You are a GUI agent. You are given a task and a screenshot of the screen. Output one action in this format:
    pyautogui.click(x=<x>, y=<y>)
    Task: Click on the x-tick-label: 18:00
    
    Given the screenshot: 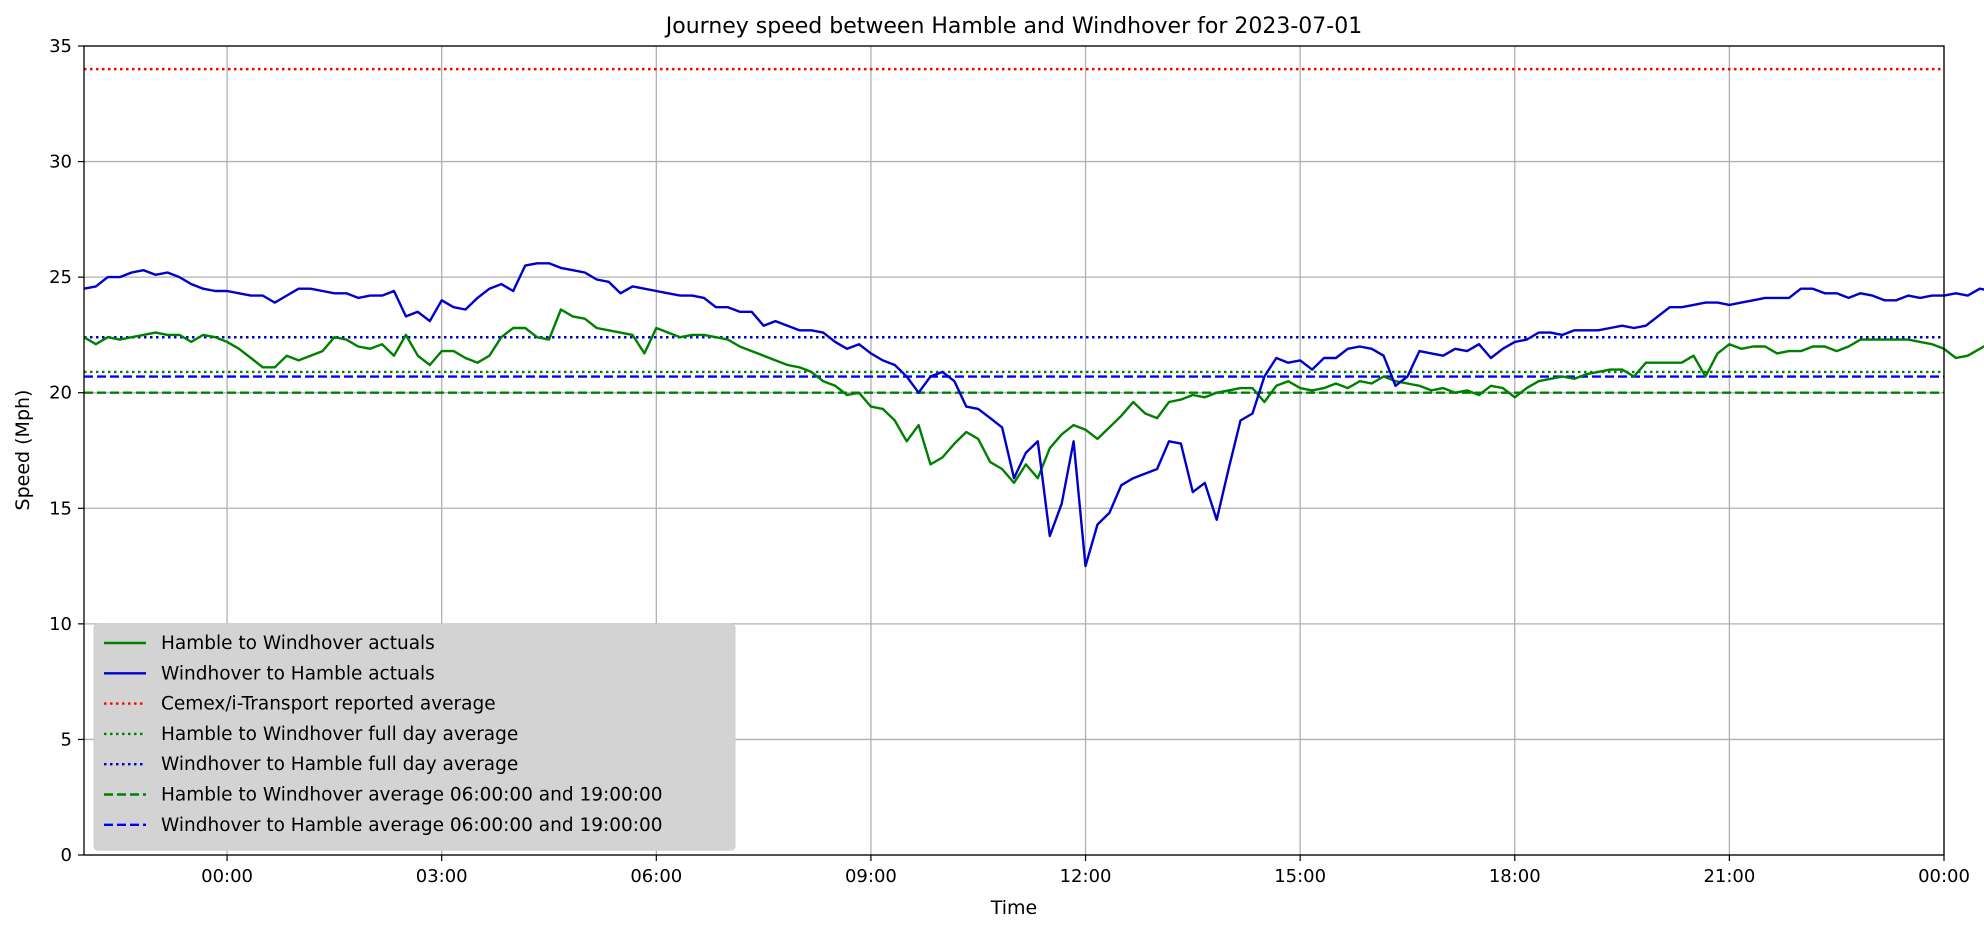 What is the action you would take?
    pyautogui.click(x=1515, y=876)
    